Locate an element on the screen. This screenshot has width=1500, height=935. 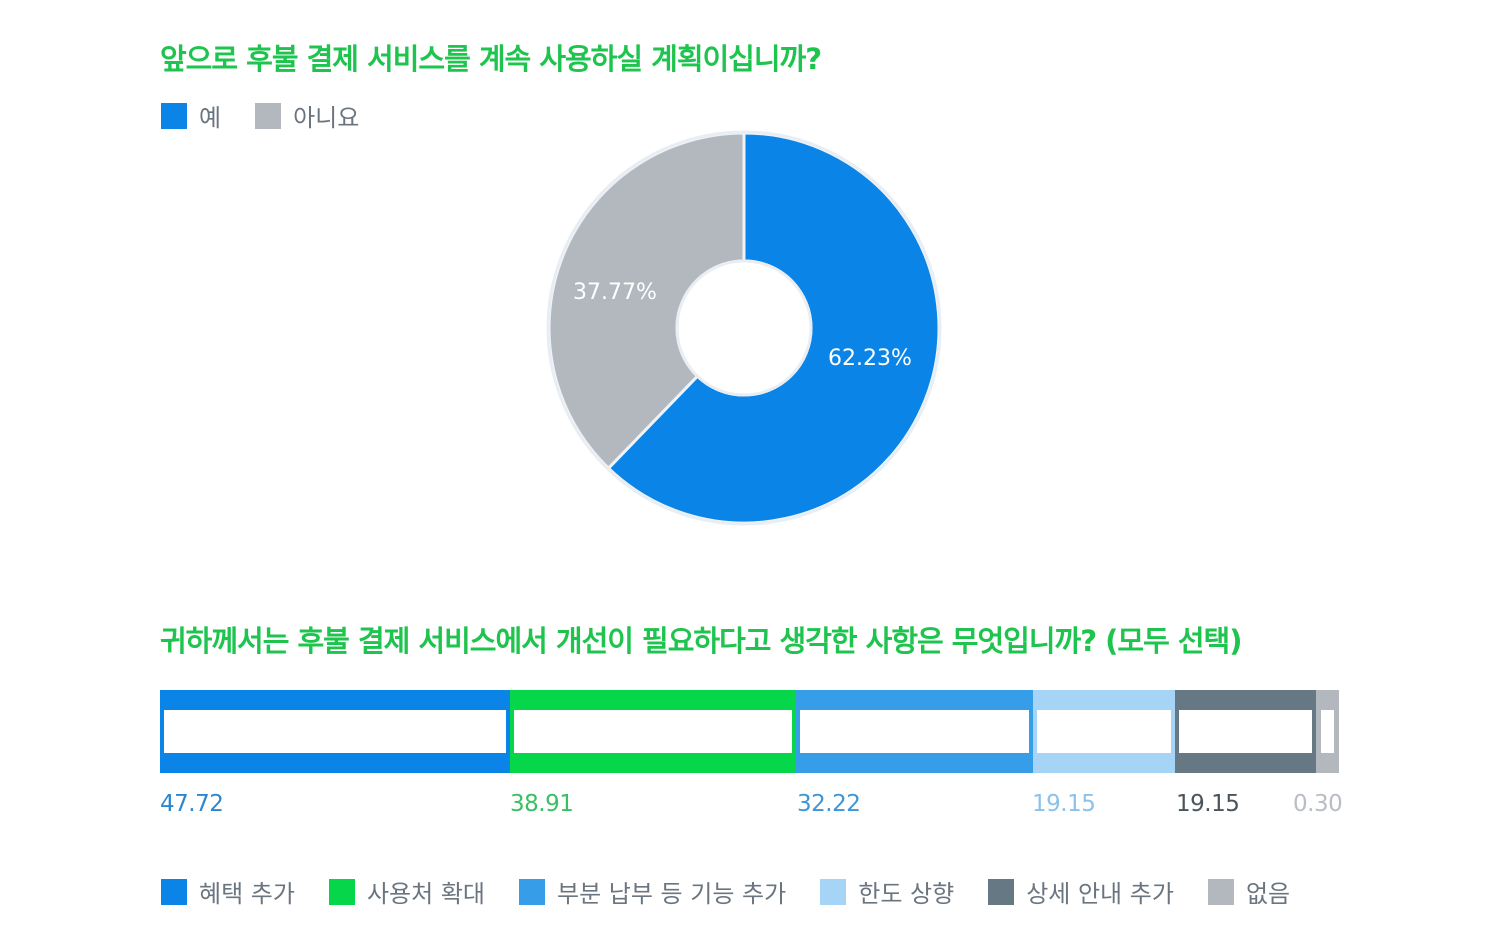
legend-item-partial-payment: 부분 납부 등 기능 추가 is located at coordinates (652, 891).